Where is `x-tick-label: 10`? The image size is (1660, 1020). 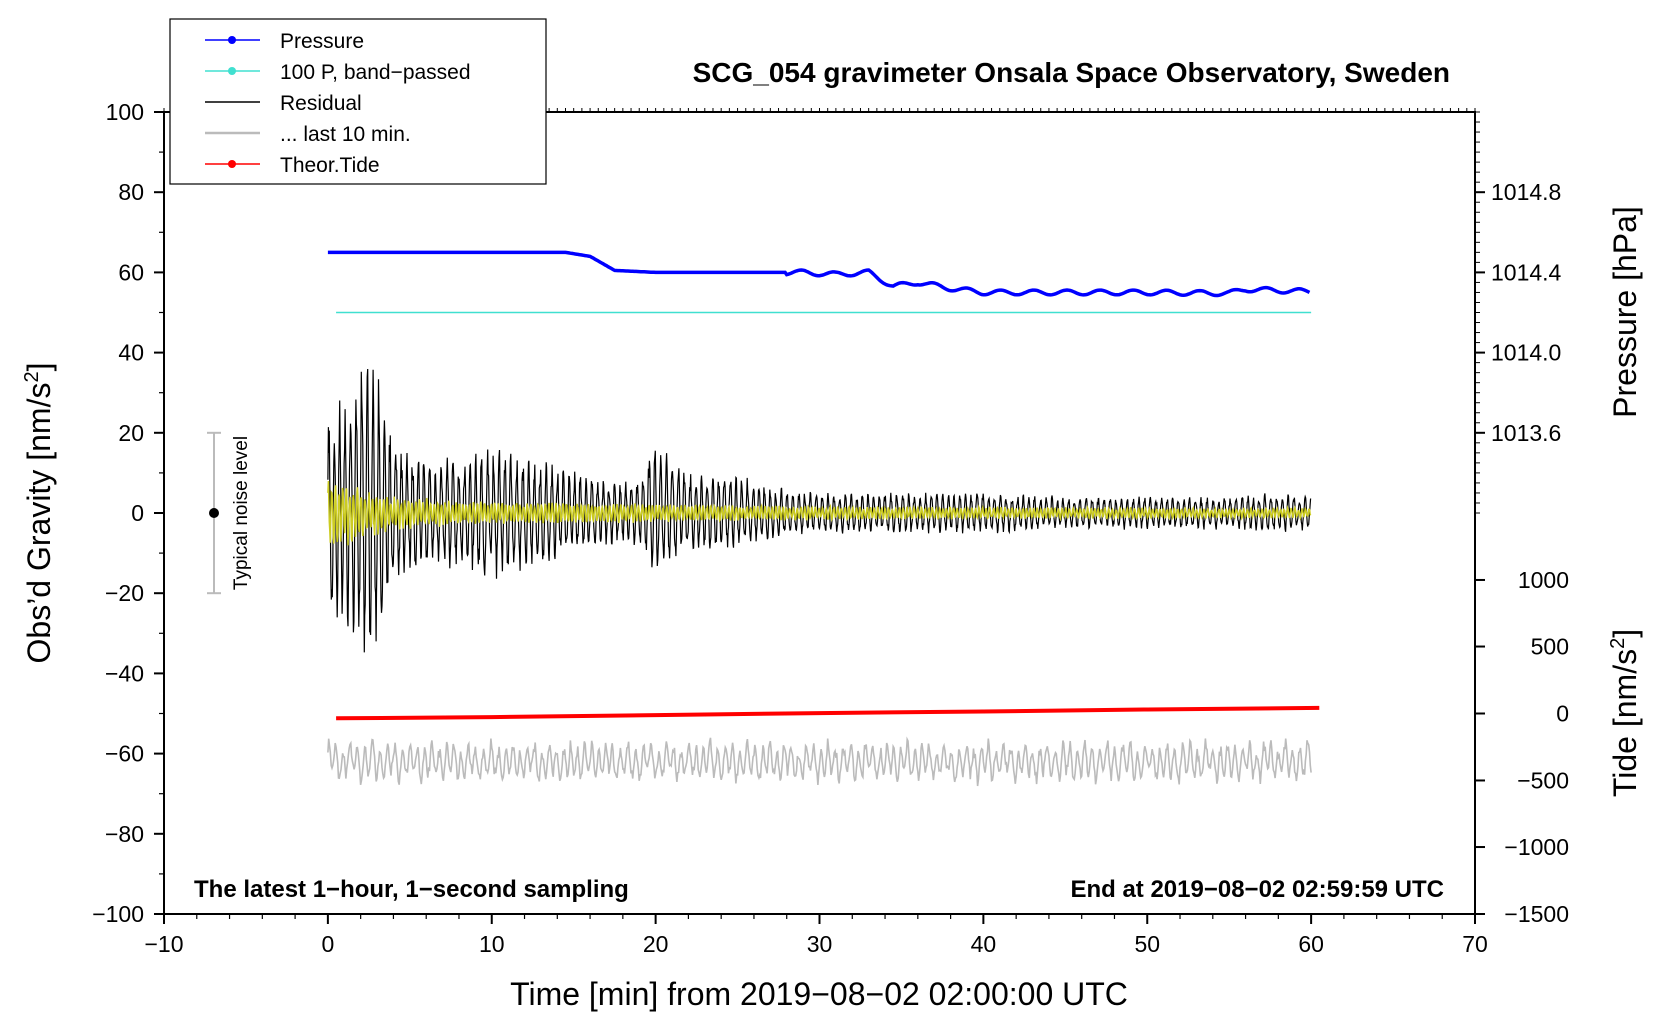 x-tick-label: 10 is located at coordinates (492, 944).